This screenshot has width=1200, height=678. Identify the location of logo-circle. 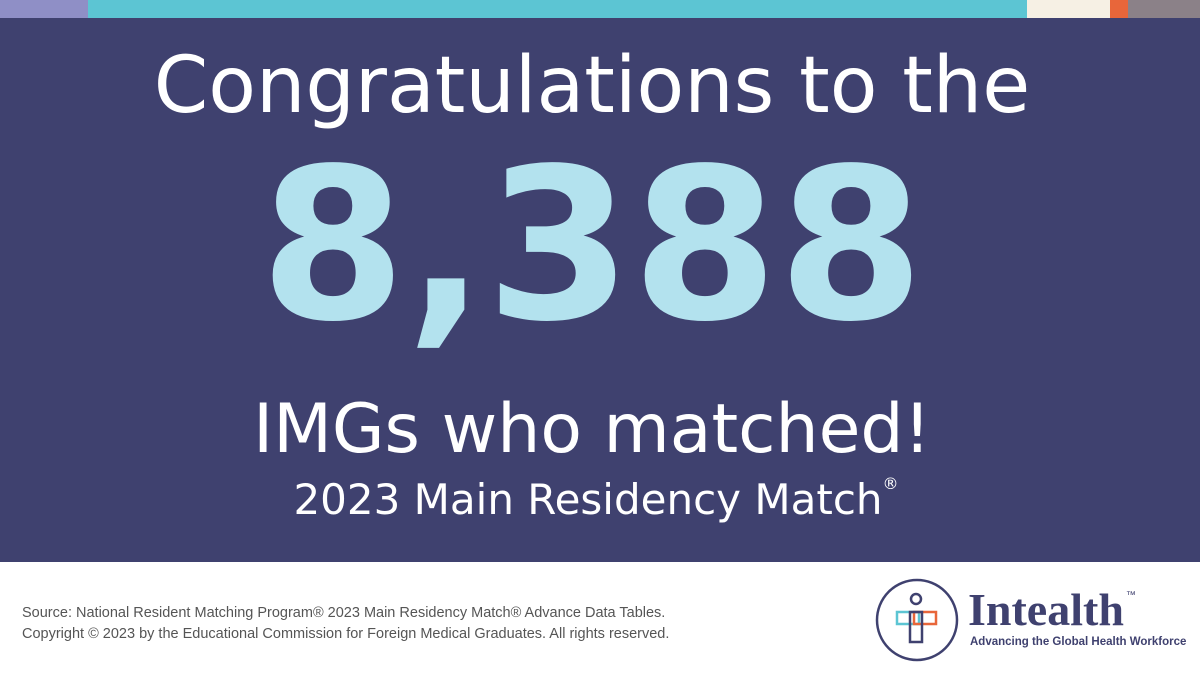
(917, 620).